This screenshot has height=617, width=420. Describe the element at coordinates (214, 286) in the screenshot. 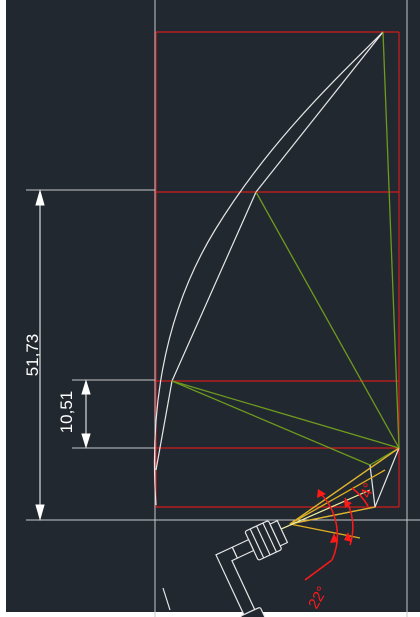

I see `chord-middle` at that location.